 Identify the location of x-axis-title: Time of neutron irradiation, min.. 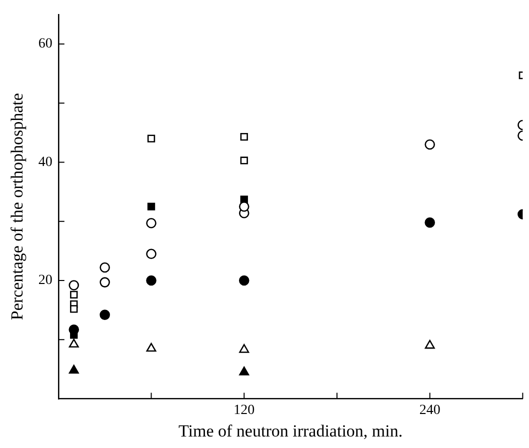
(290, 430).